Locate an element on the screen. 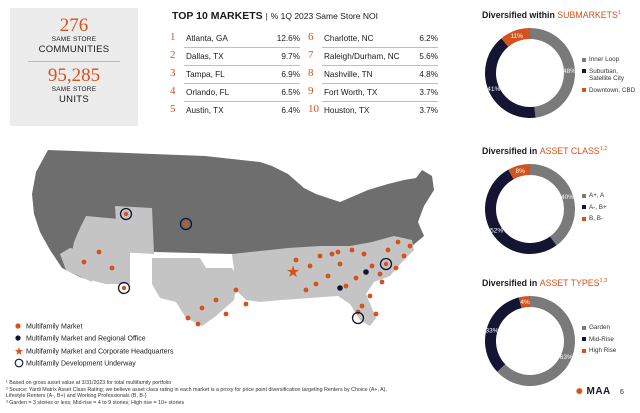 The width and height of the screenshot is (640, 413). headquarters-star-icon: ★ is located at coordinates (293, 272).